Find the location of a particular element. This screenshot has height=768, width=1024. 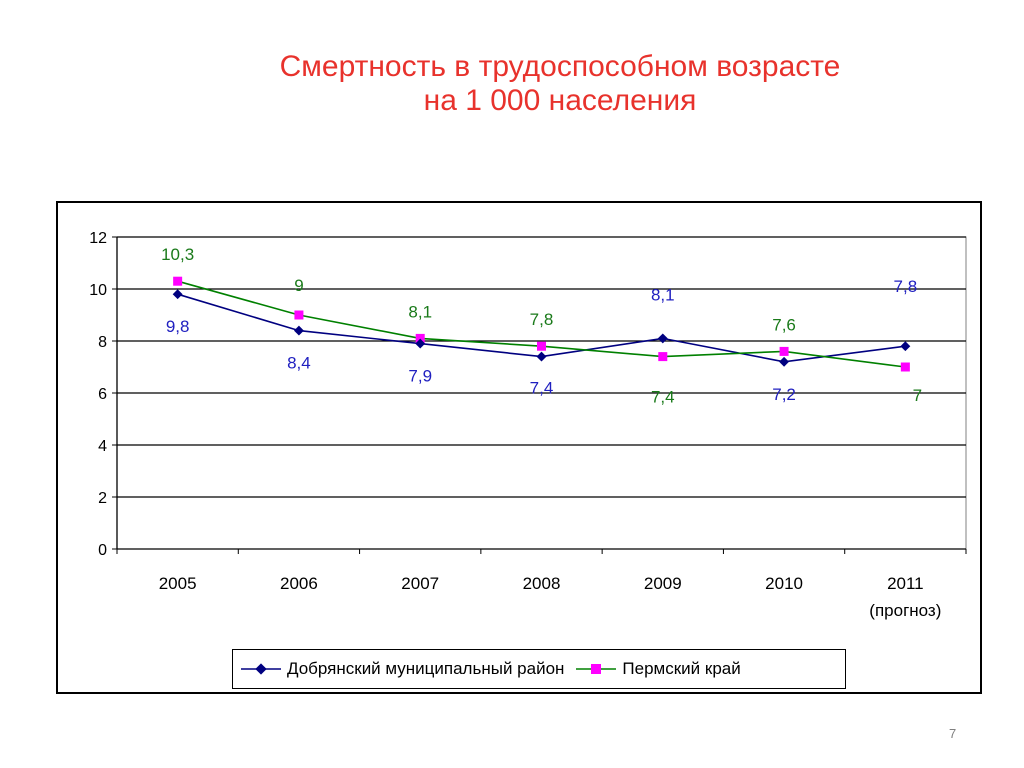

data-label-s1-2009: 7,4 is located at coordinates (663, 397).